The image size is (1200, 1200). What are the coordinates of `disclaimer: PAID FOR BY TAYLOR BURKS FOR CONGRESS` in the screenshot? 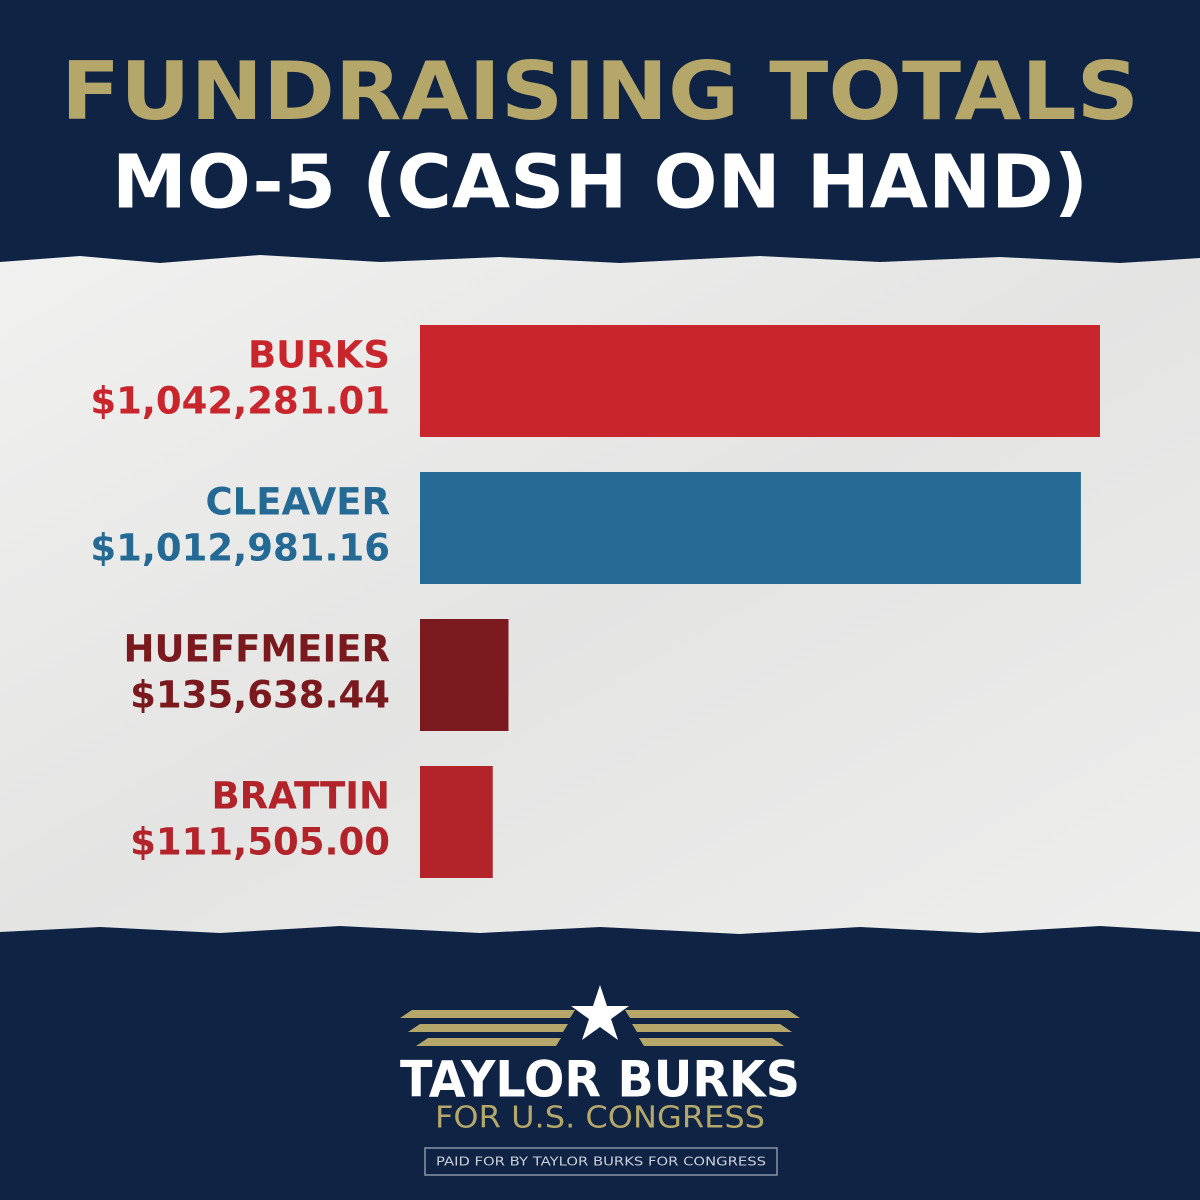 It's located at (601, 1162).